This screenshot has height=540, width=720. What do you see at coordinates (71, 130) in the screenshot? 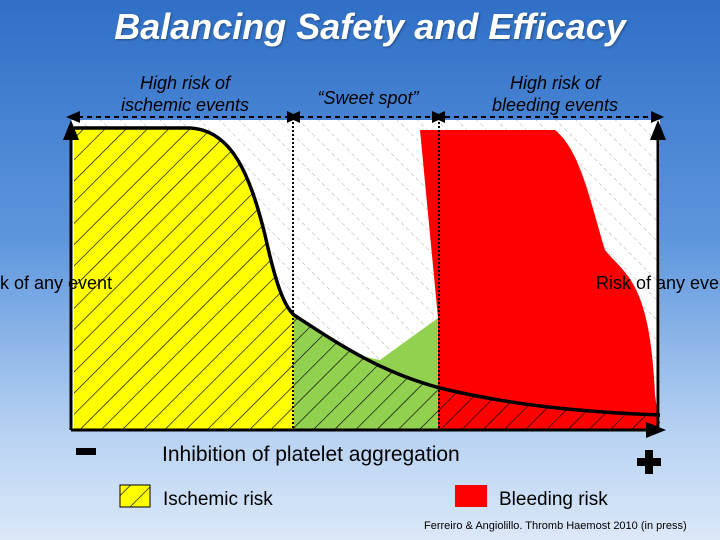
I see `y-axis-arrowhead` at bounding box center [71, 130].